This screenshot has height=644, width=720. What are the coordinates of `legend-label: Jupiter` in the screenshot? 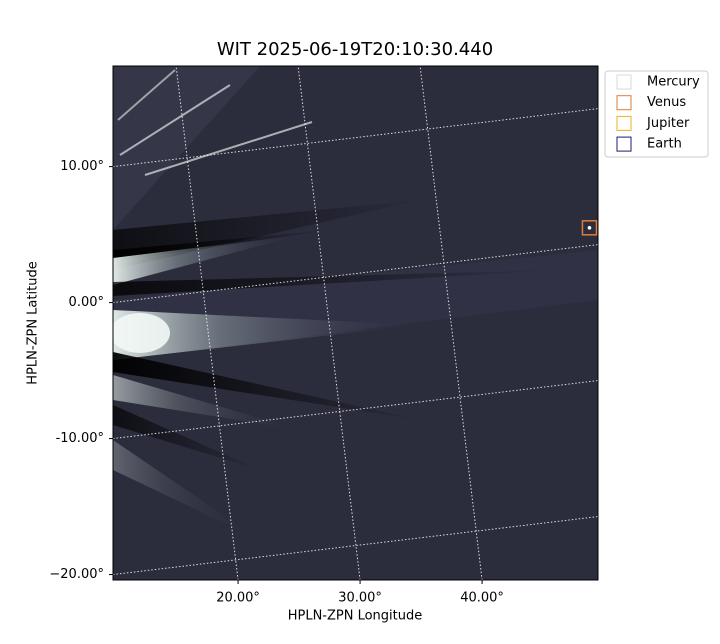 It's located at (668, 123).